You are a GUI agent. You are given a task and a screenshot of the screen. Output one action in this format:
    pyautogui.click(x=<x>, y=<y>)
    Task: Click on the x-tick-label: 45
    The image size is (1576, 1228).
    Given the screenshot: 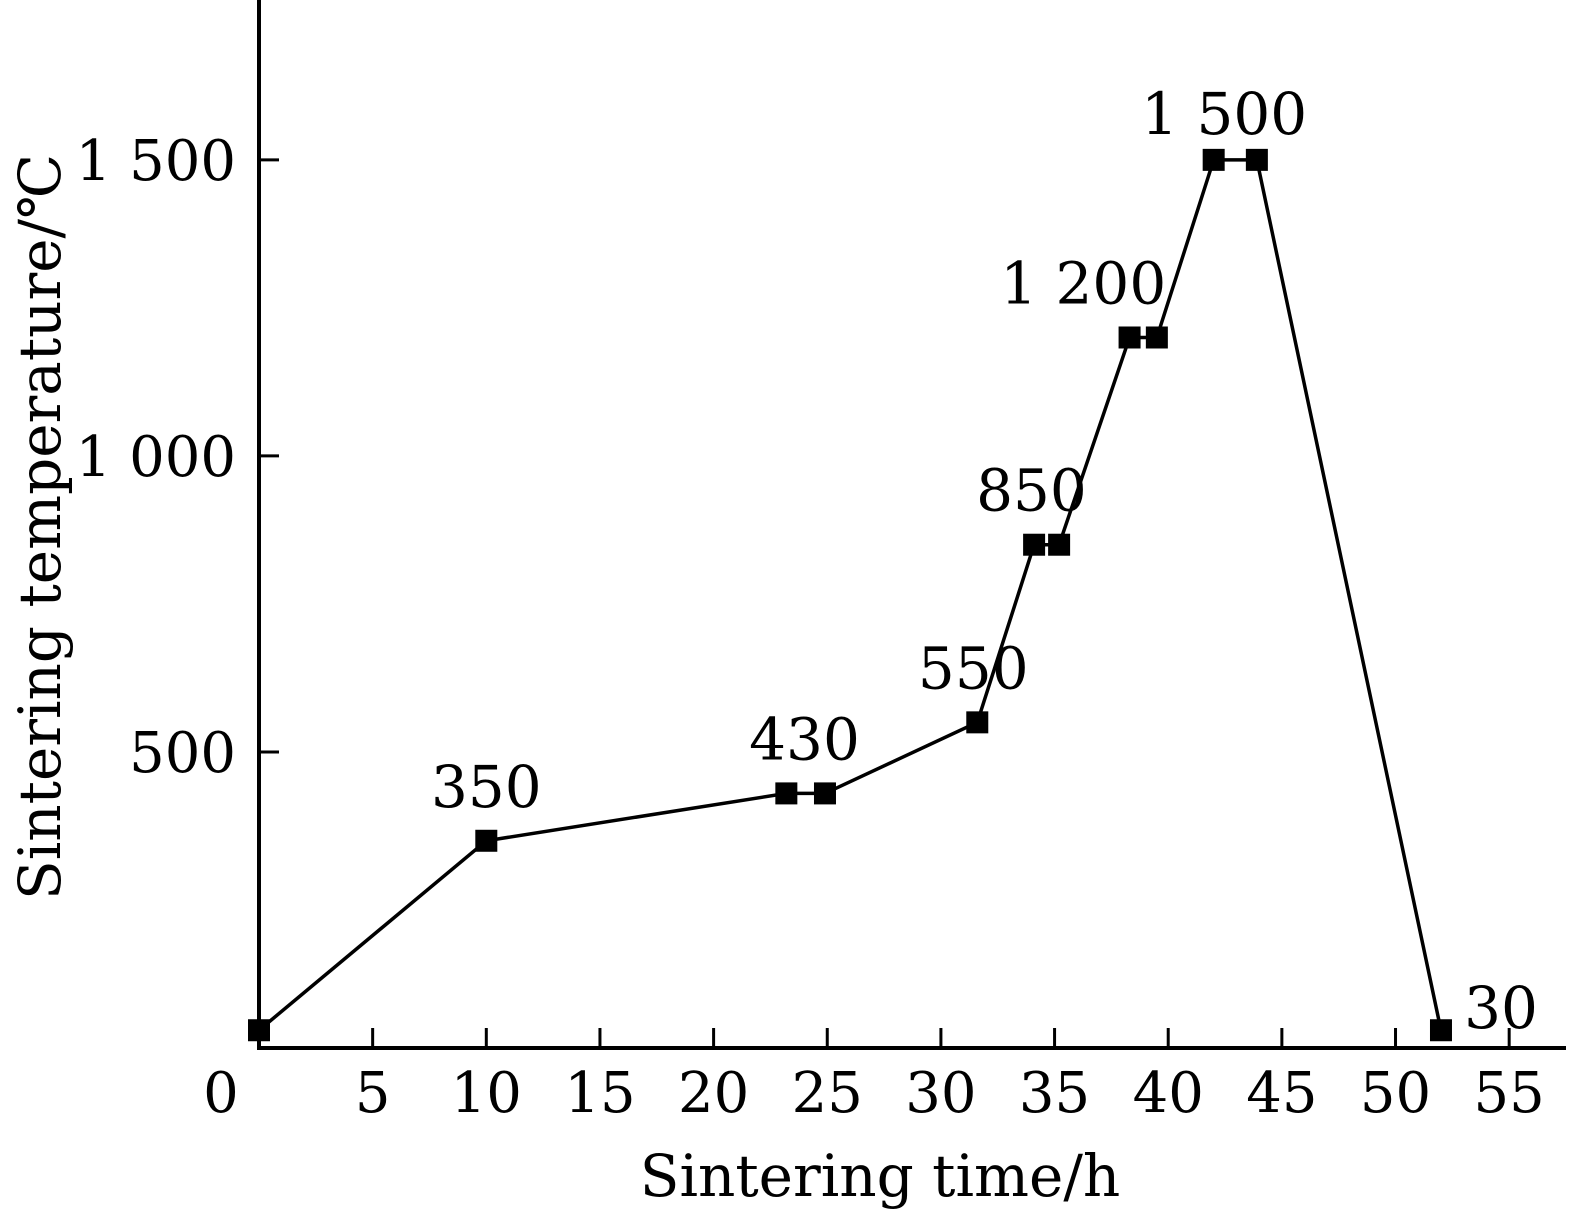 What is the action you would take?
    pyautogui.click(x=1281, y=1093)
    